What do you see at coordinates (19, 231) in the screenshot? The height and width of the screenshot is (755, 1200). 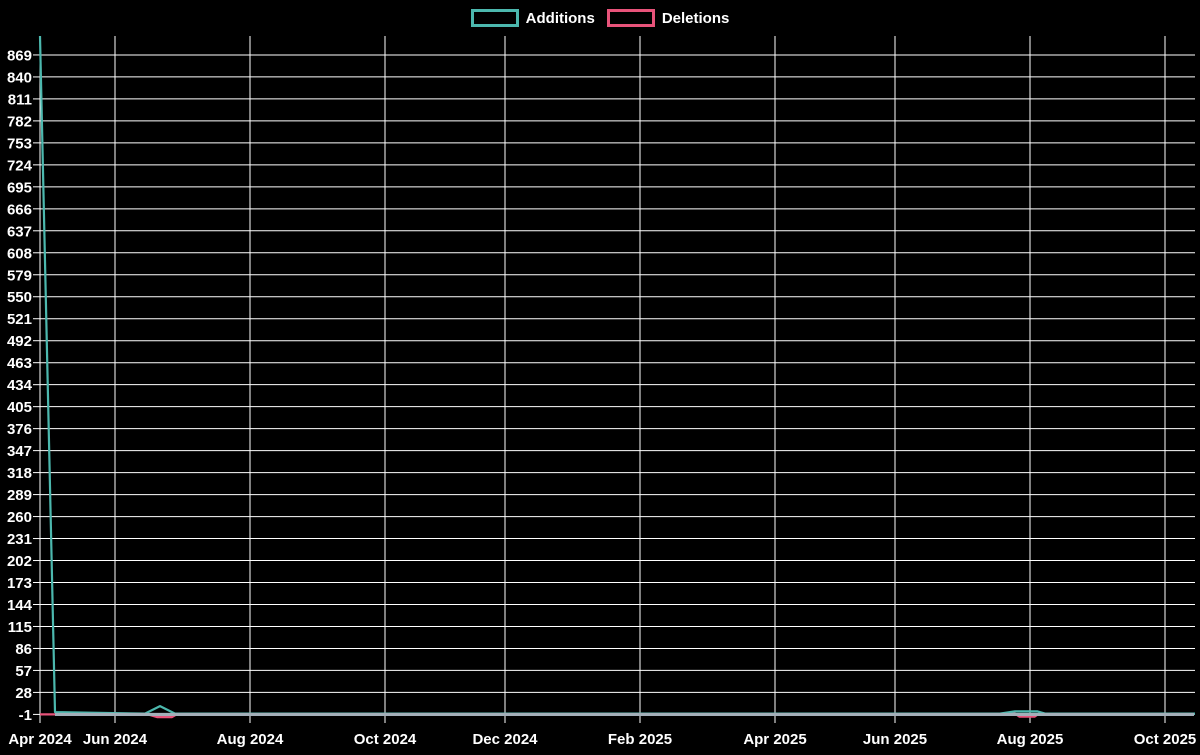 I see `y-tick-label: 637` at bounding box center [19, 231].